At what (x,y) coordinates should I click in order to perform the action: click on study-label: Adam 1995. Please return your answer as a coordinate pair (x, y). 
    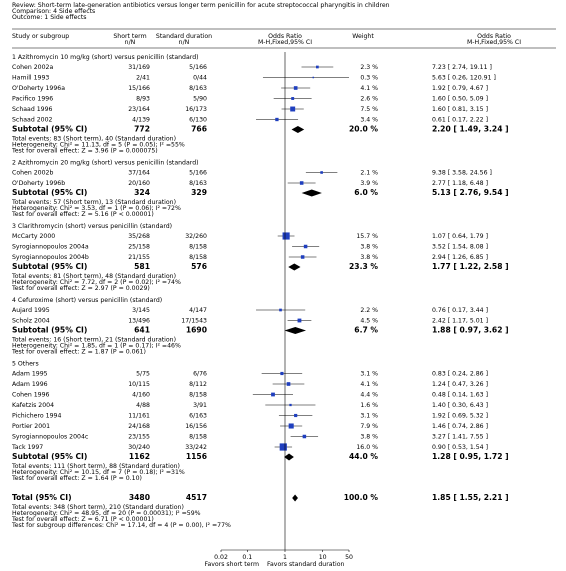
    Looking at the image, I should click on (30, 374).